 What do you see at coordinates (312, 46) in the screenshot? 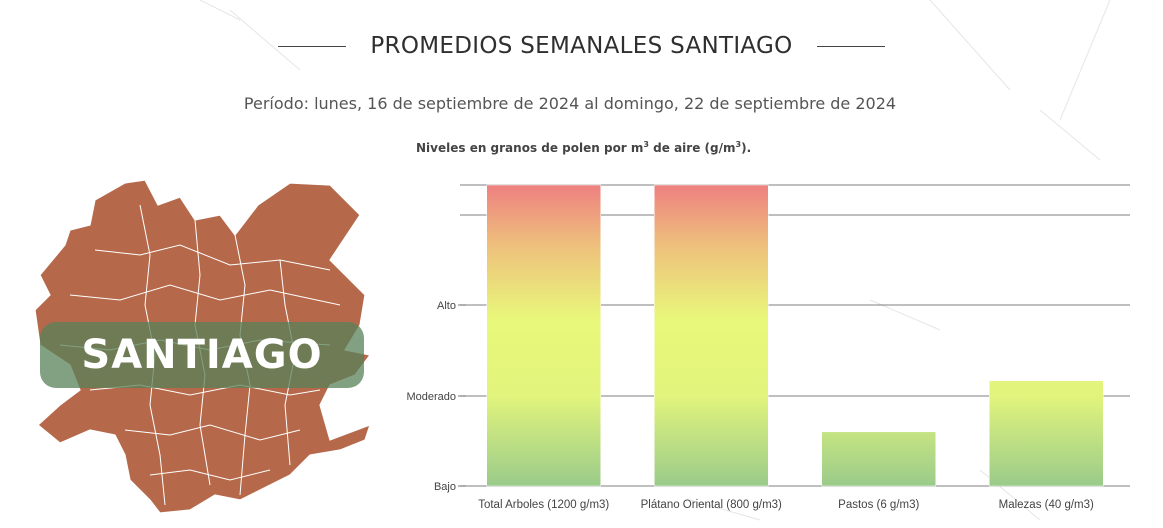
I see `header-rule-left` at bounding box center [312, 46].